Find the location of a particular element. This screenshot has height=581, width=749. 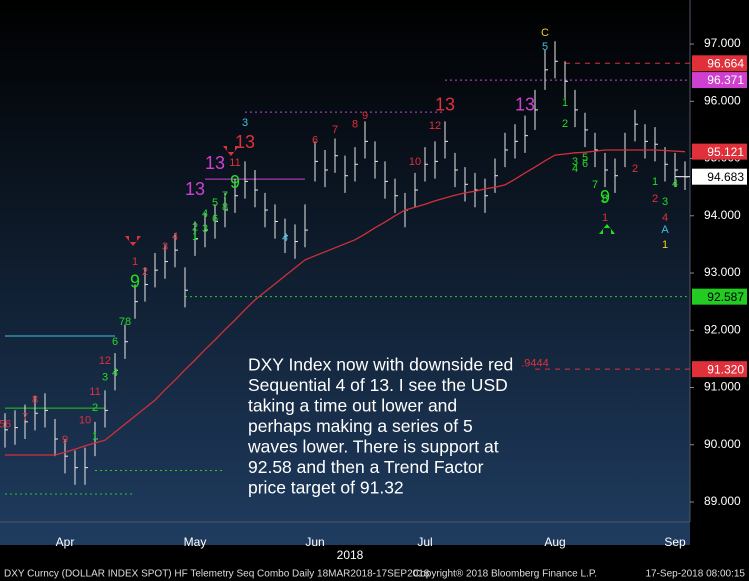

x-tick-label: Sep is located at coordinates (675, 542).